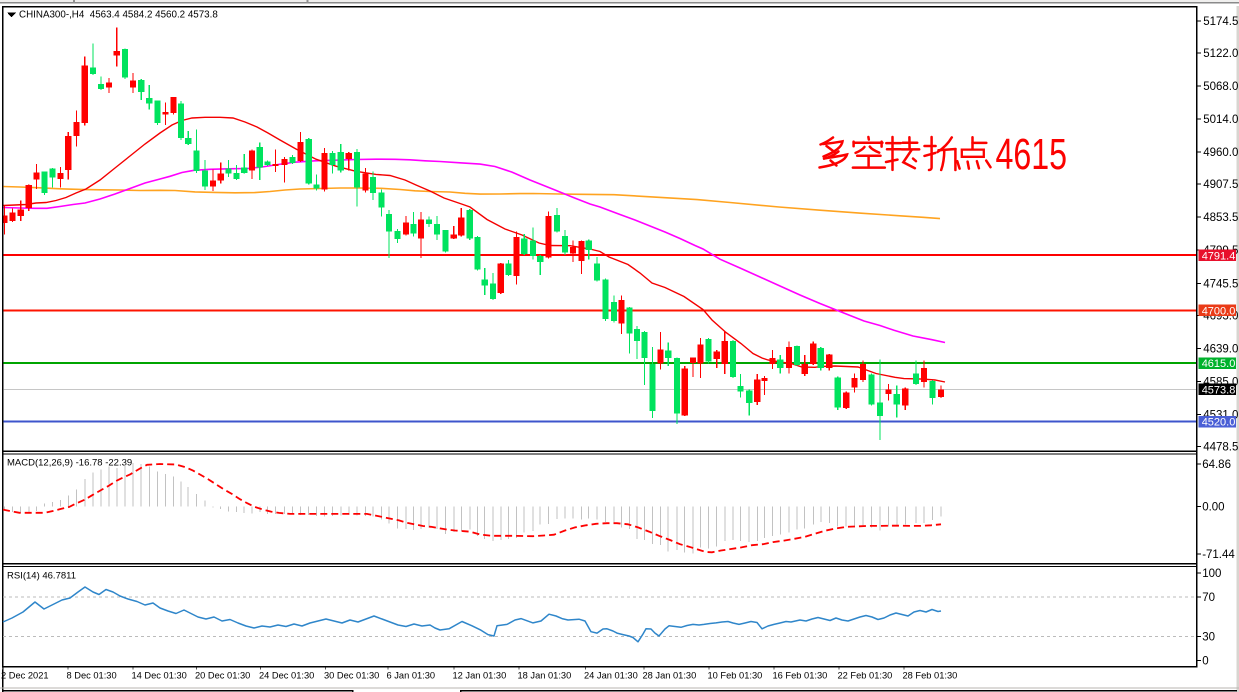 This screenshot has height=692, width=1239. I want to click on svg-text:CHINA300-,H4 4563.4 4584.2 45: CHINA300-,H4 4563.4 4584.2 4560.2 4573.8, so click(118, 15).